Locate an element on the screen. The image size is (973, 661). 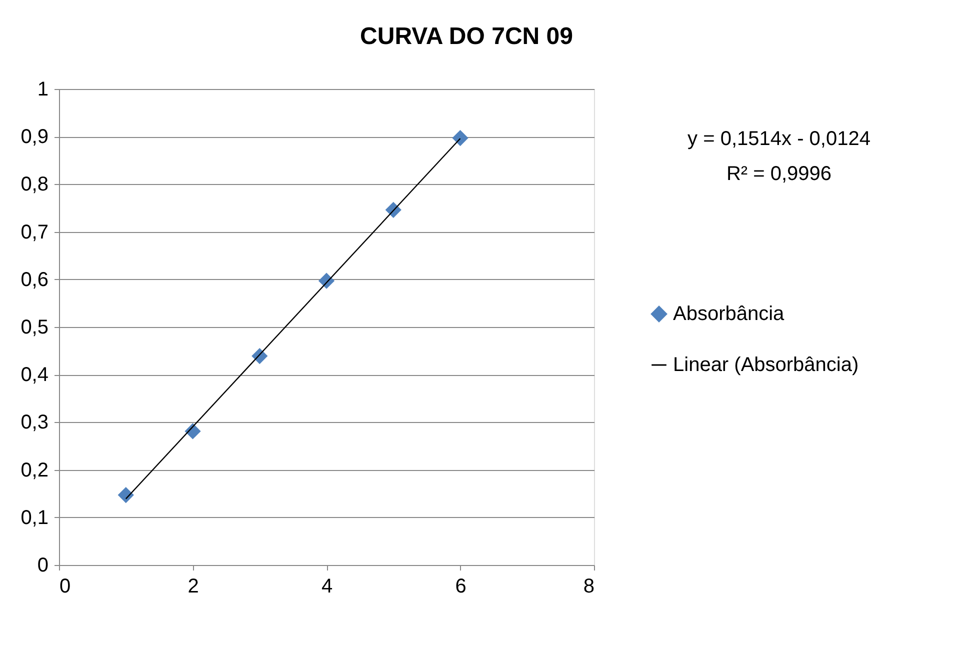
legend-label: Linear (Absorbância) is located at coordinates (766, 365).